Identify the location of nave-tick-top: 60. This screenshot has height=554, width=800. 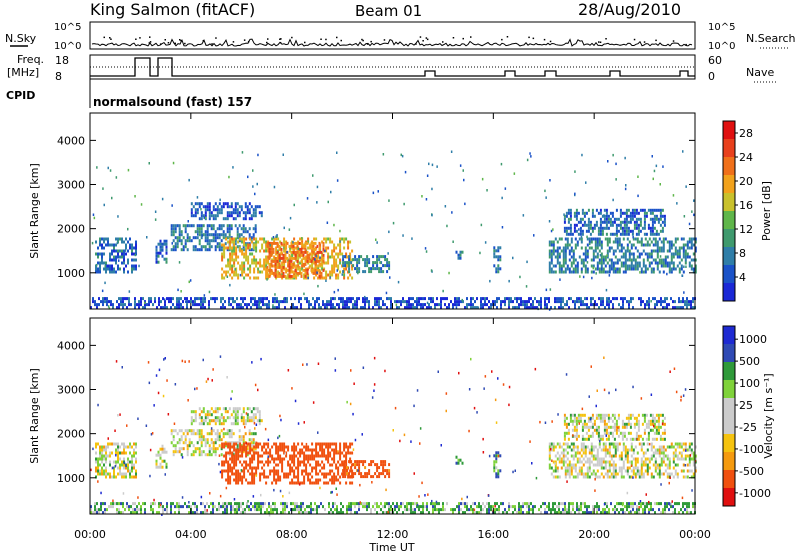
(715, 60).